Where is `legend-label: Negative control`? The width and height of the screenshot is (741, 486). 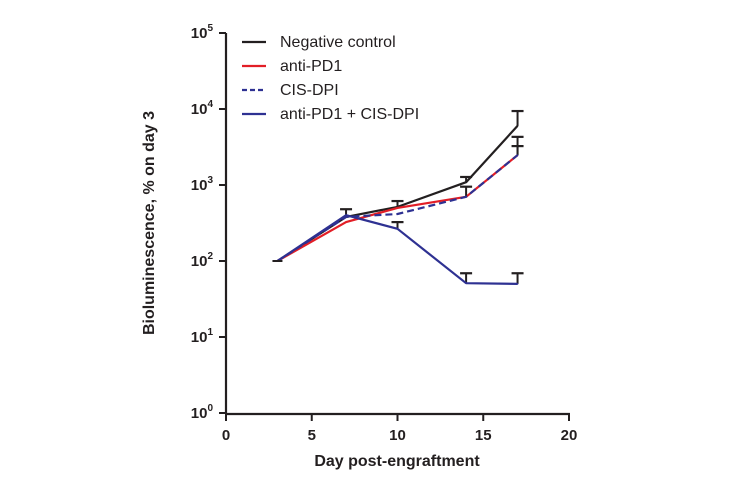
legend-label: Negative control is located at coordinates (338, 42).